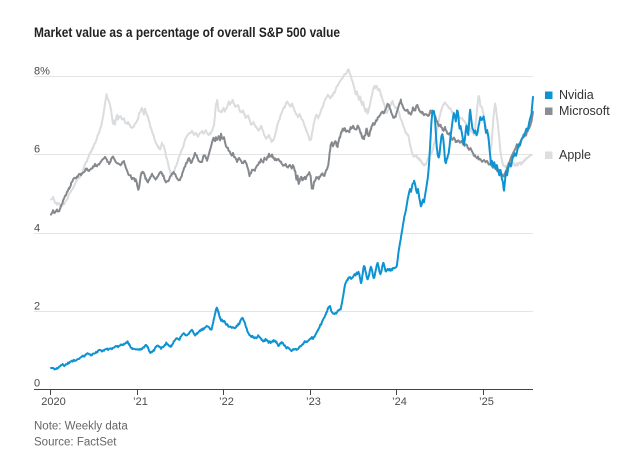 Image resolution: width=620 pixels, height=470 pixels. What do you see at coordinates (584, 111) in the screenshot?
I see `svg-text: Microsoft` at bounding box center [584, 111].